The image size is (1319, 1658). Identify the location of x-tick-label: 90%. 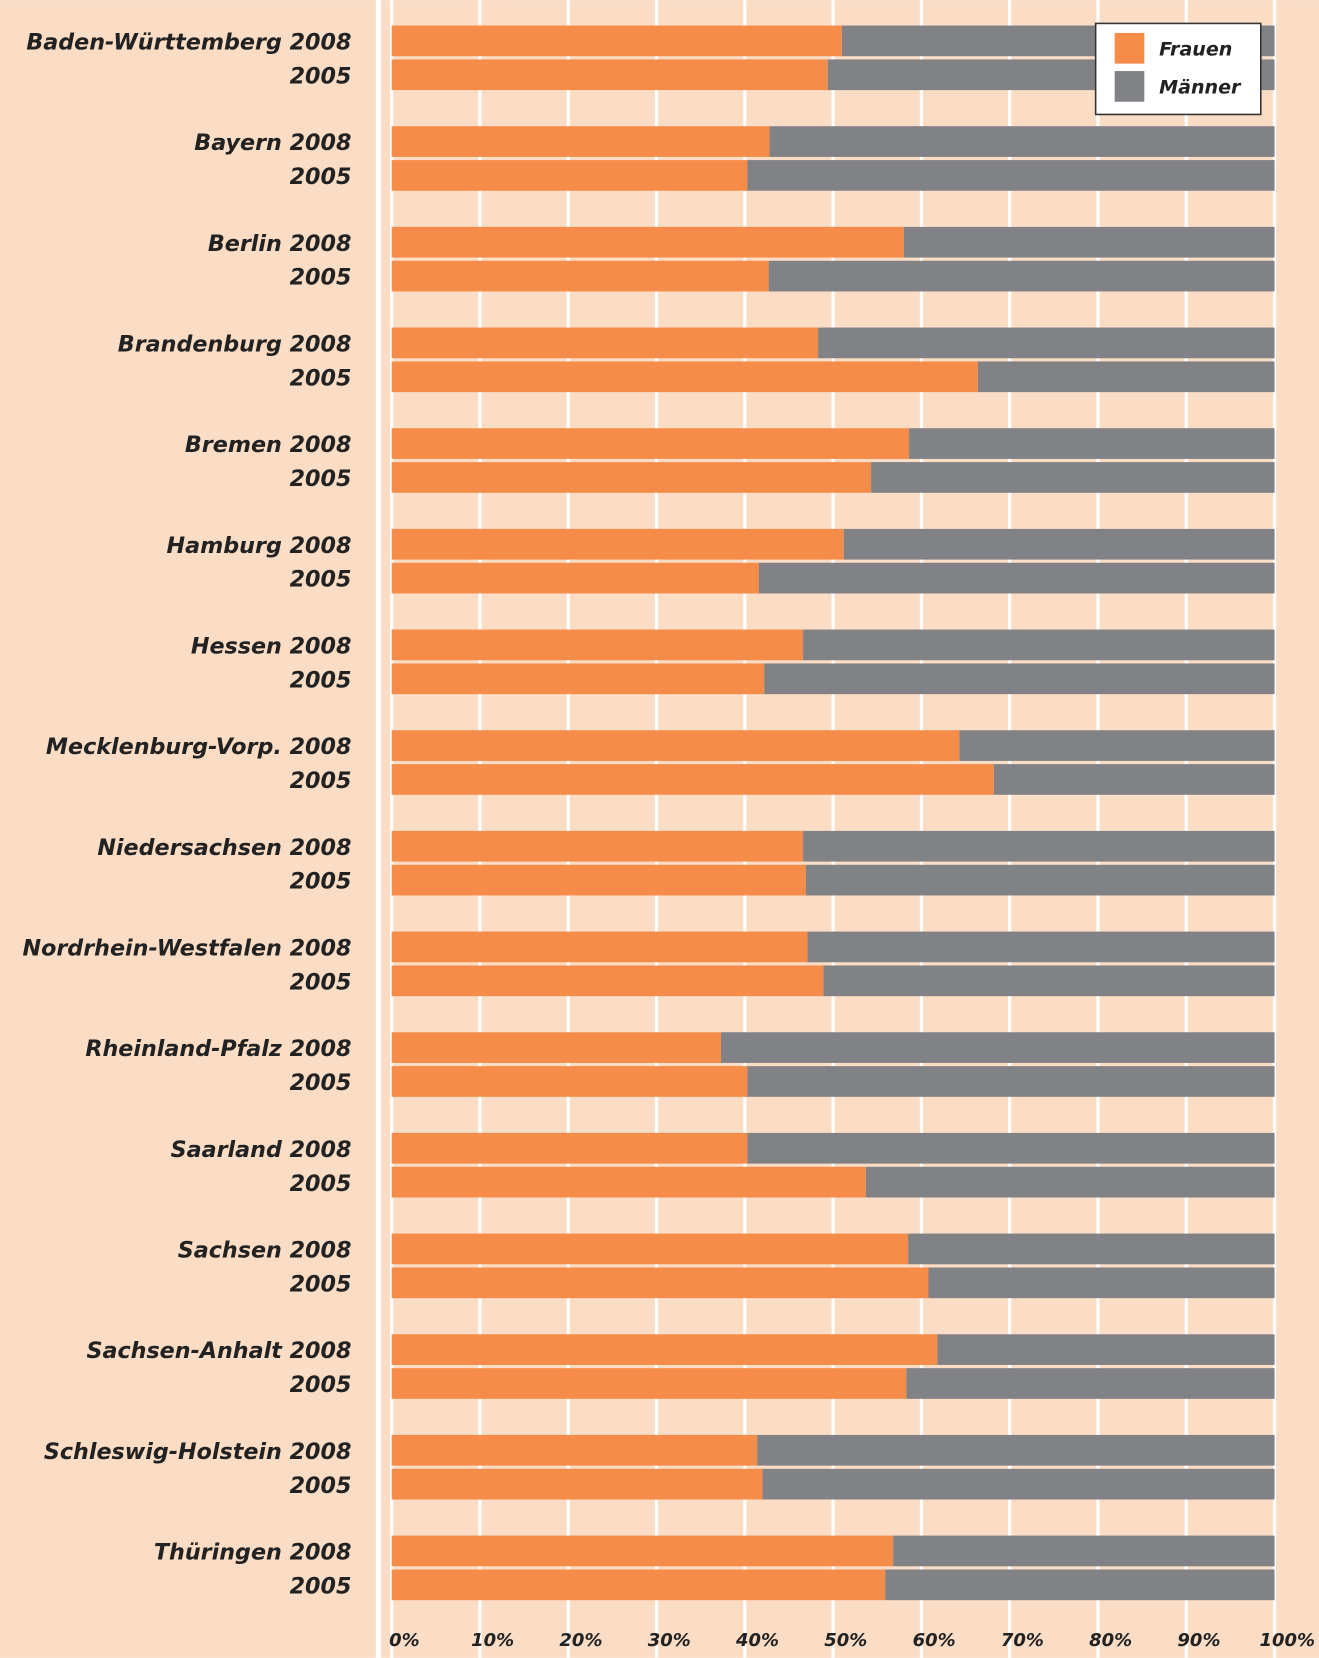
(1198, 1640).